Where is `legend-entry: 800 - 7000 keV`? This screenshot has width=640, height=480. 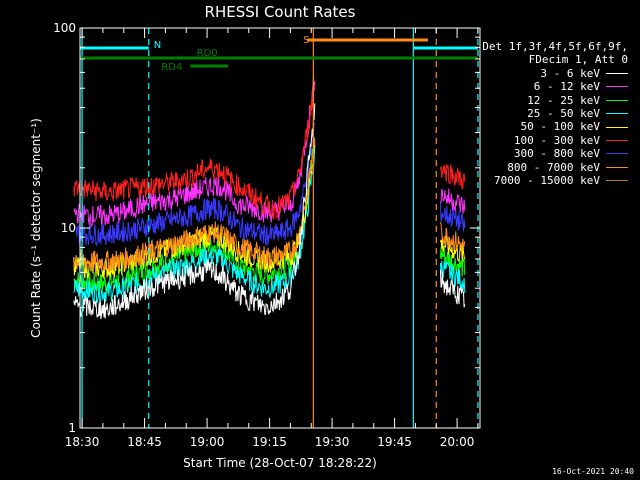 legend-entry: 800 - 7000 keV is located at coordinates (553, 167).